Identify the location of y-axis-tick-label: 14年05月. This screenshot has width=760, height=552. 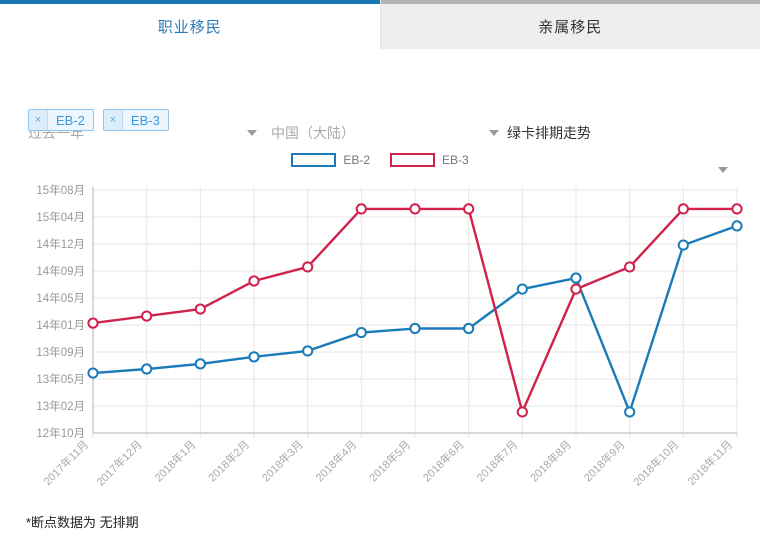
(60, 298).